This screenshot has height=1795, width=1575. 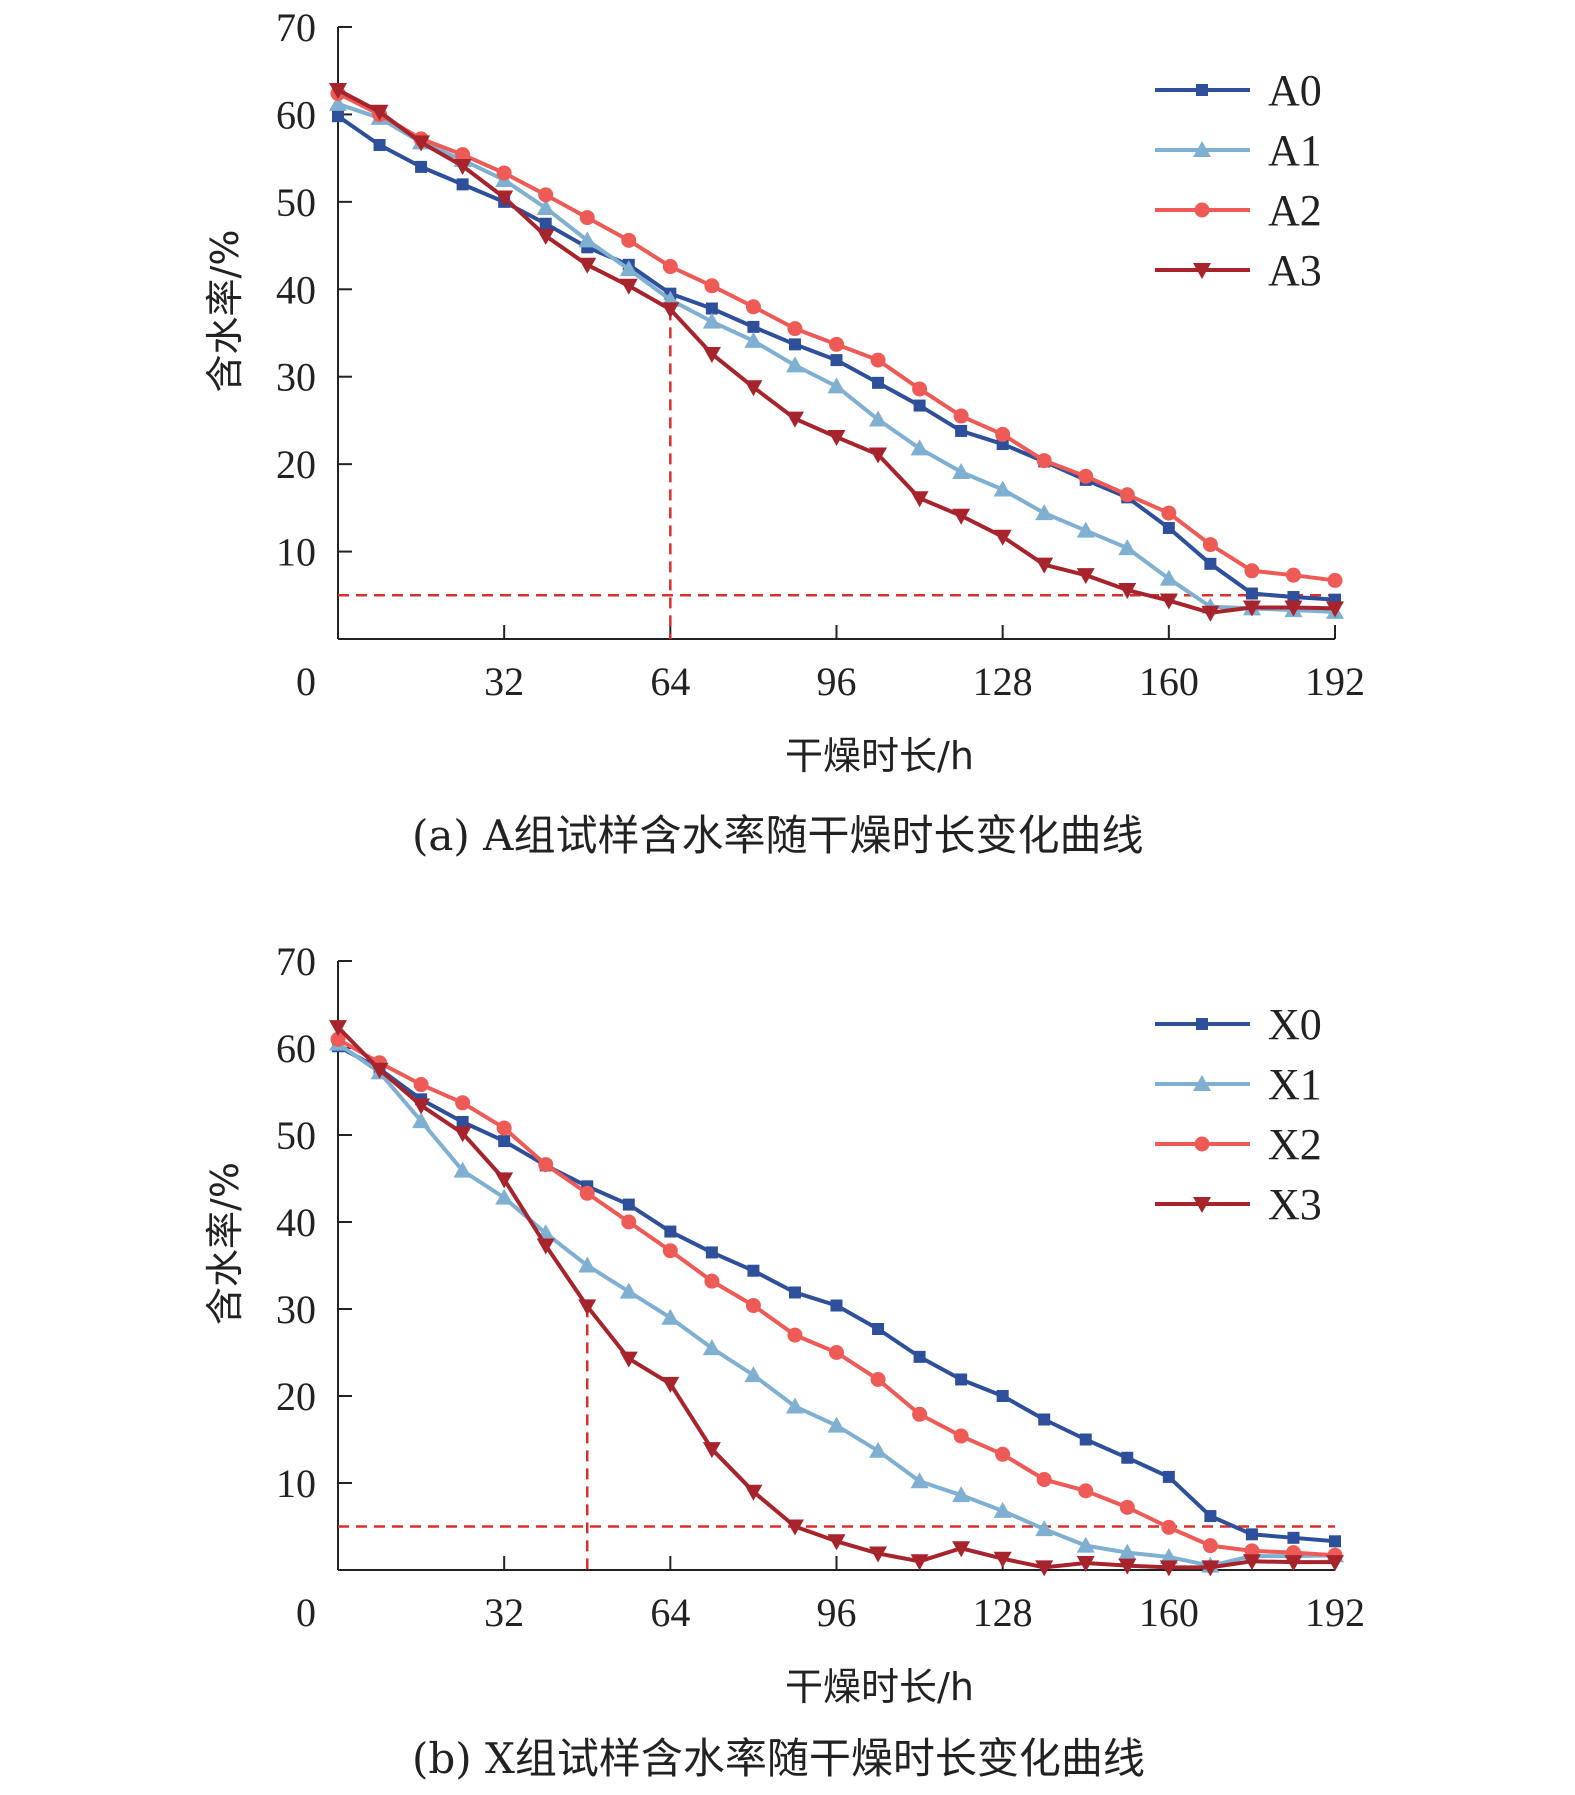 I want to click on legend-item: X1, so click(x=1238, y=1084).